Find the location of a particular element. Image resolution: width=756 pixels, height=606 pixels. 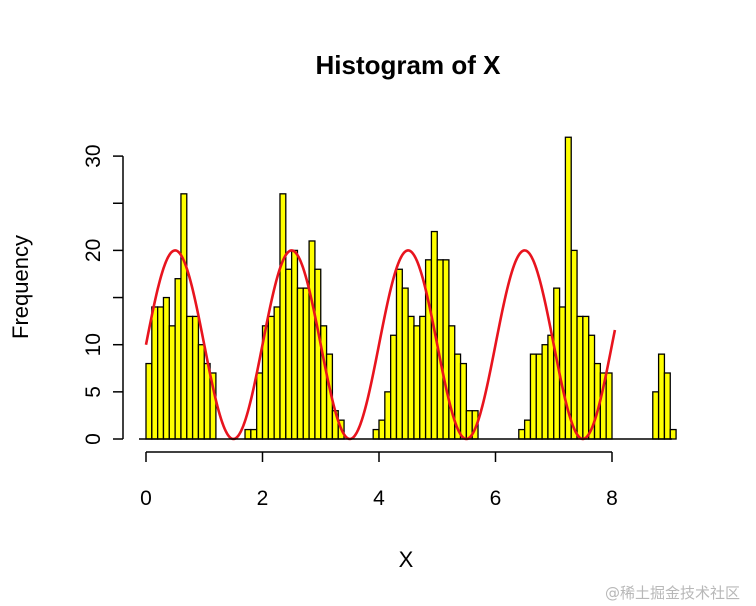

x-tick-label: 2 is located at coordinates (263, 498).